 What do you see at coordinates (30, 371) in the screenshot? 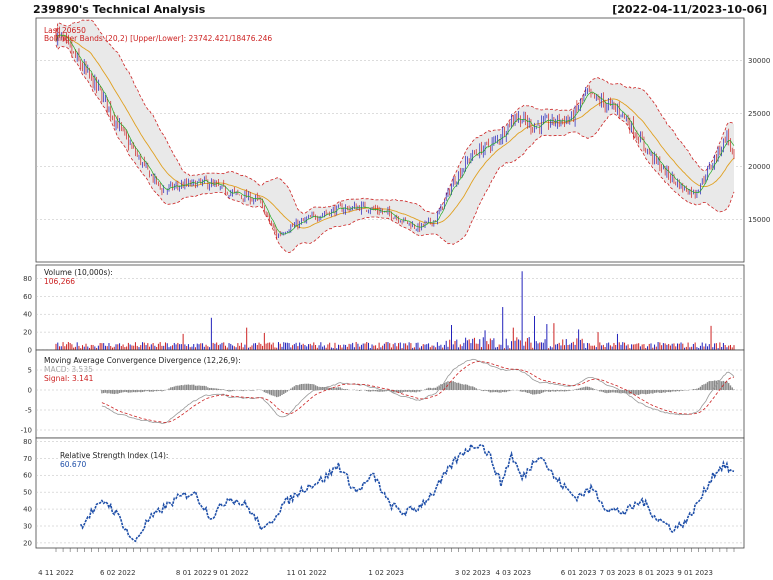
I see `y-tick-label: 5` at bounding box center [30, 371].